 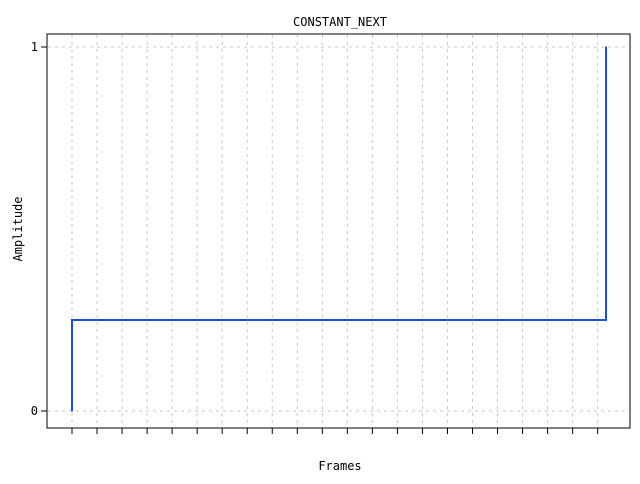 I want to click on y-tick-label: 0, so click(x=34, y=411).